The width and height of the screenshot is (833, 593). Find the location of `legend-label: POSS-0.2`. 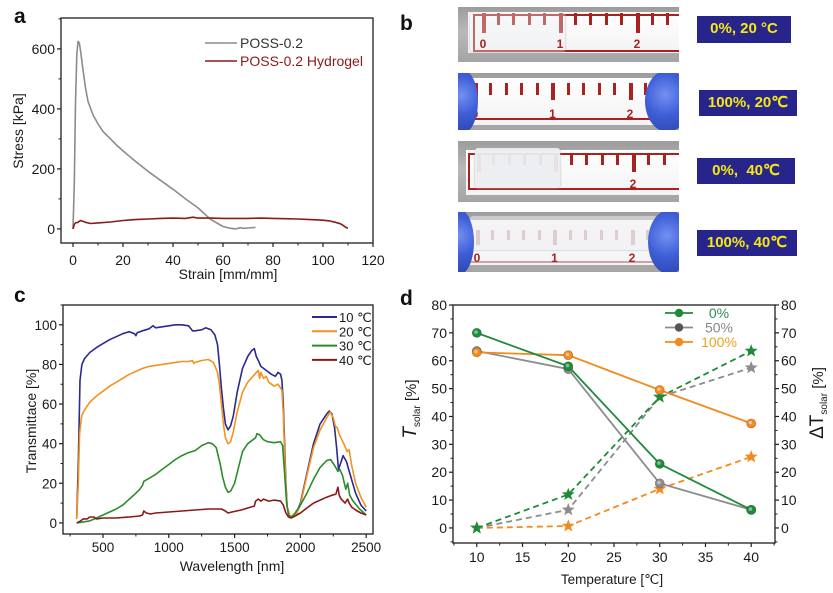

legend-label: POSS-0.2 is located at coordinates (271, 43).